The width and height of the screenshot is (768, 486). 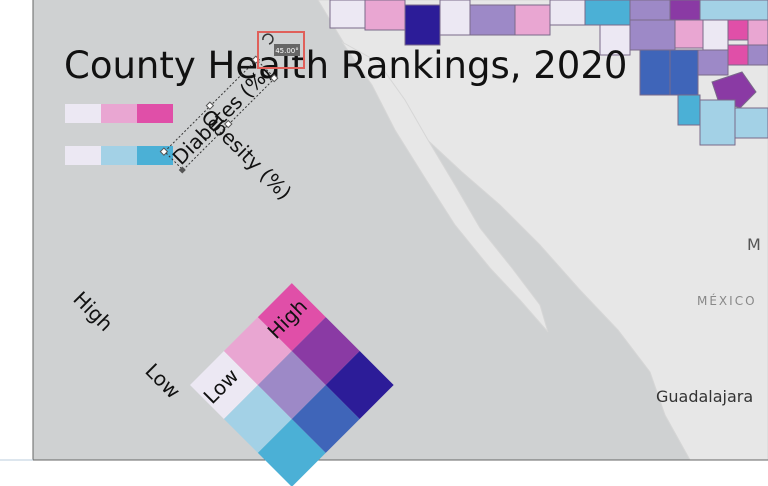 I want to click on legend-swatches, so click(x=119, y=134).